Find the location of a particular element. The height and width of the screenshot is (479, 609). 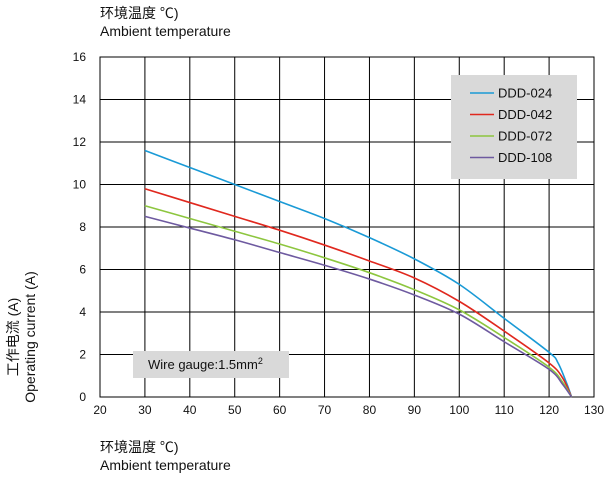

legend-label: DDD-072 is located at coordinates (525, 136).